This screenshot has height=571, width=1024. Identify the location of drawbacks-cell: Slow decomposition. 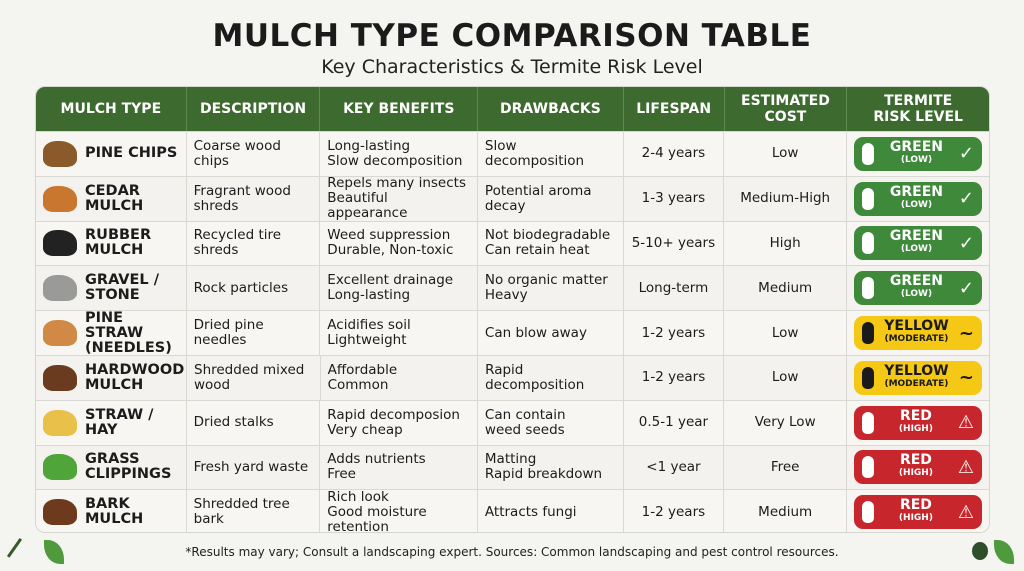
(551, 154).